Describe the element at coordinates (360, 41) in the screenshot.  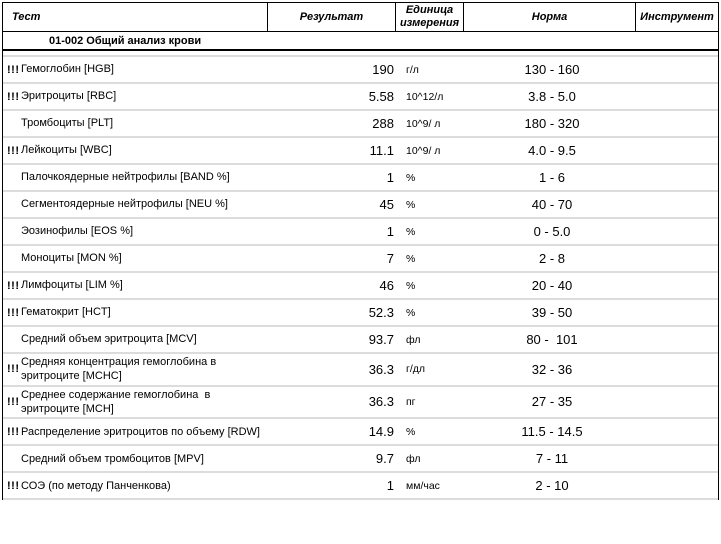
I see `section-header-row: 01-002 Общий анализ крови` at that location.